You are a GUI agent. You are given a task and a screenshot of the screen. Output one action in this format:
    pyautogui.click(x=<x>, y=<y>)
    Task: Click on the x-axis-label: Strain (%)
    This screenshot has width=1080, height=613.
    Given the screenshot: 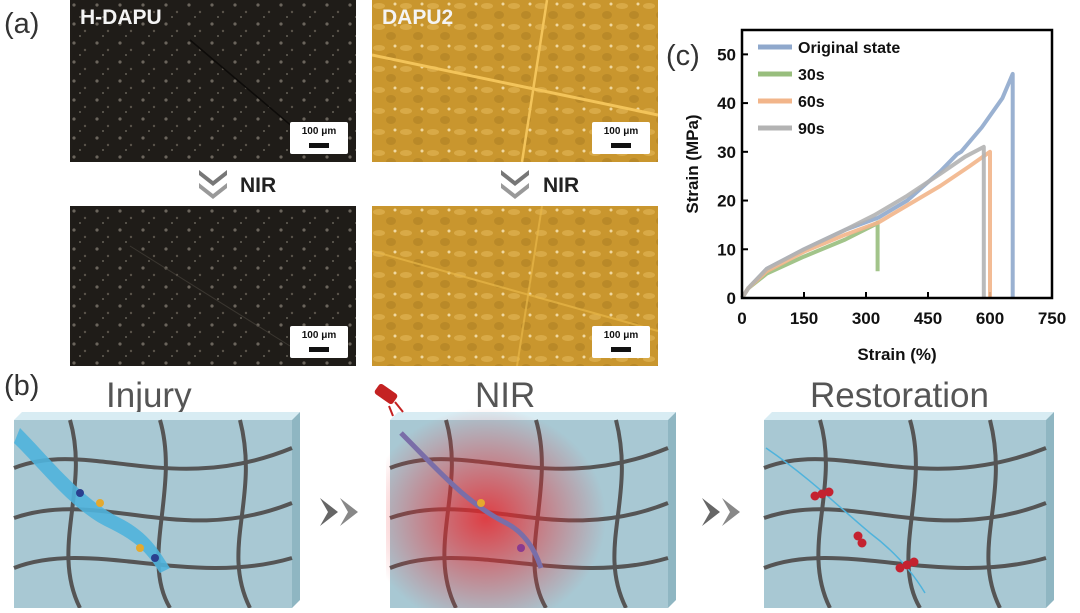 What is the action you would take?
    pyautogui.click(x=896, y=354)
    